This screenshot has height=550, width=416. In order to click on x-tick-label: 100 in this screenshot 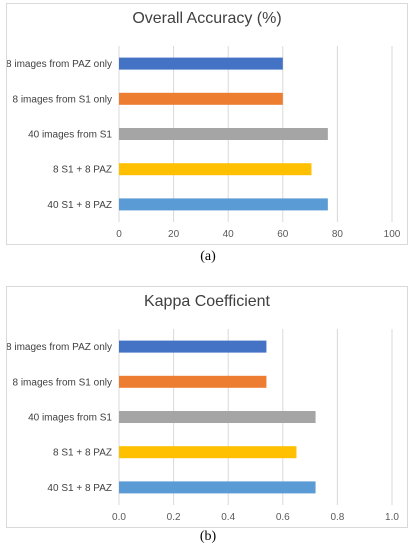, I will do `click(392, 234)`.